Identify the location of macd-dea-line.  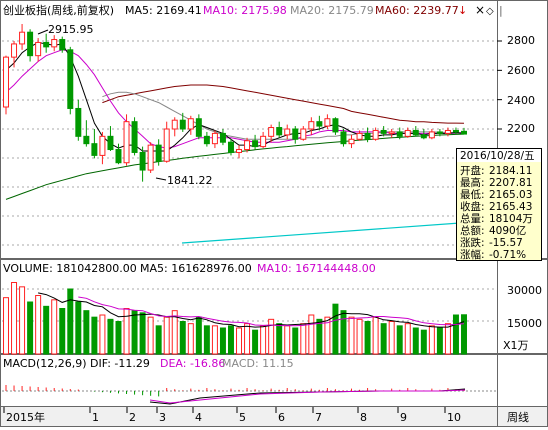
(307, 396).